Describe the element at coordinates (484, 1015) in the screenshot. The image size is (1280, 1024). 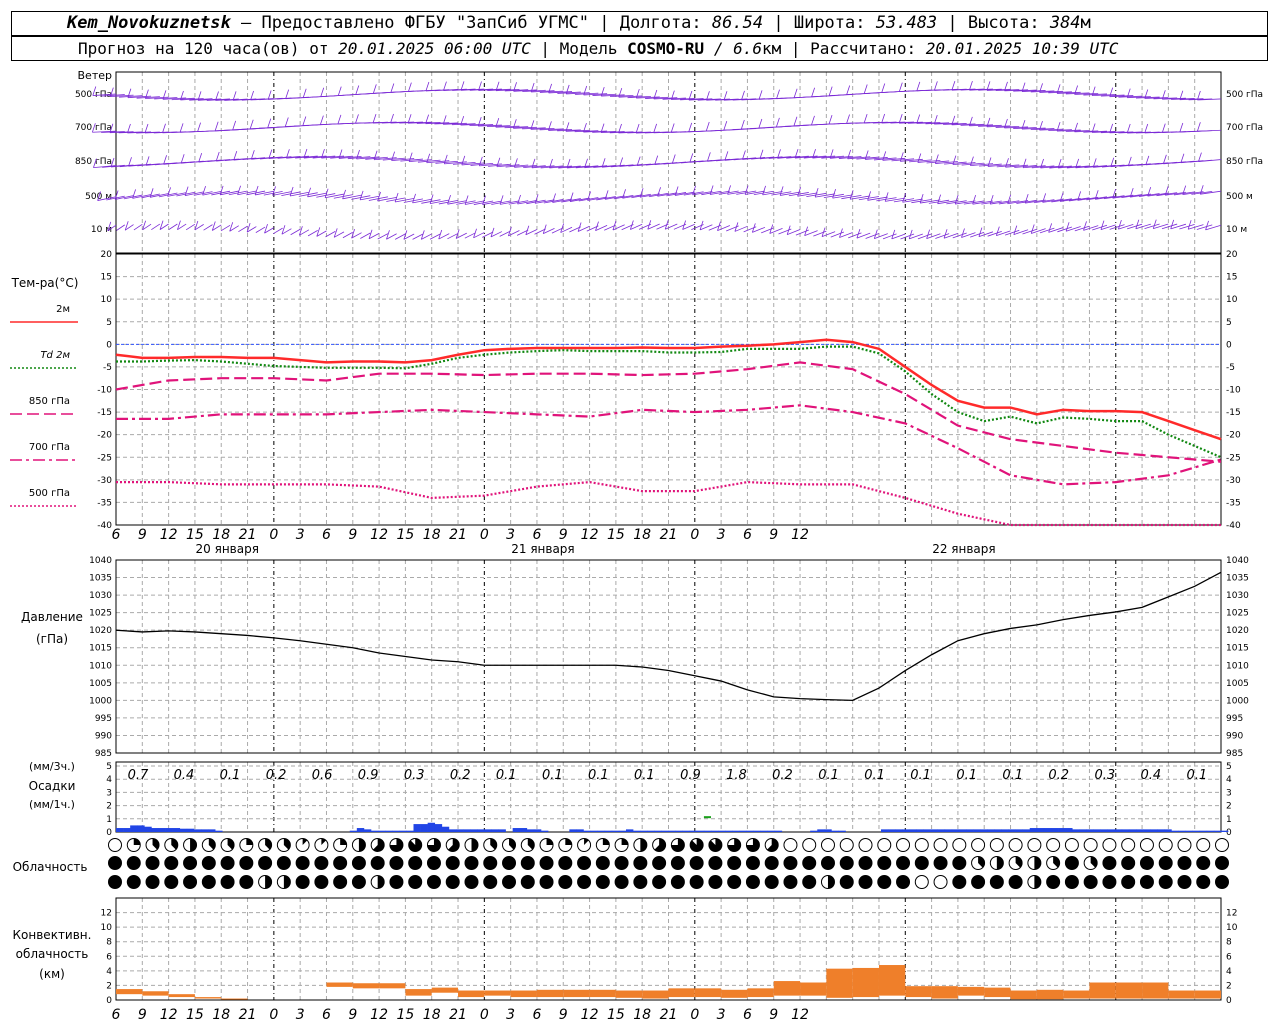
I see `conv-xtick: 0` at that location.